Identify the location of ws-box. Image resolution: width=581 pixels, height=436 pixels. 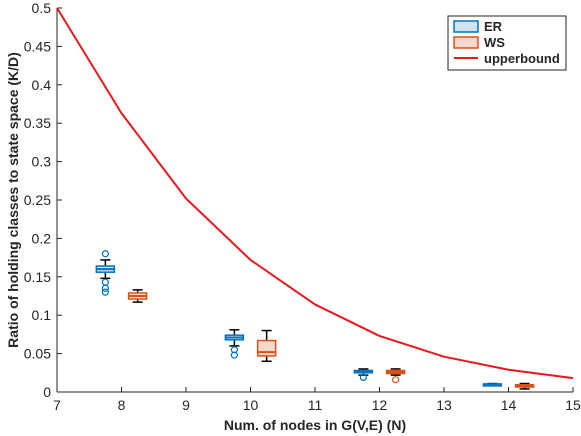
(266, 348).